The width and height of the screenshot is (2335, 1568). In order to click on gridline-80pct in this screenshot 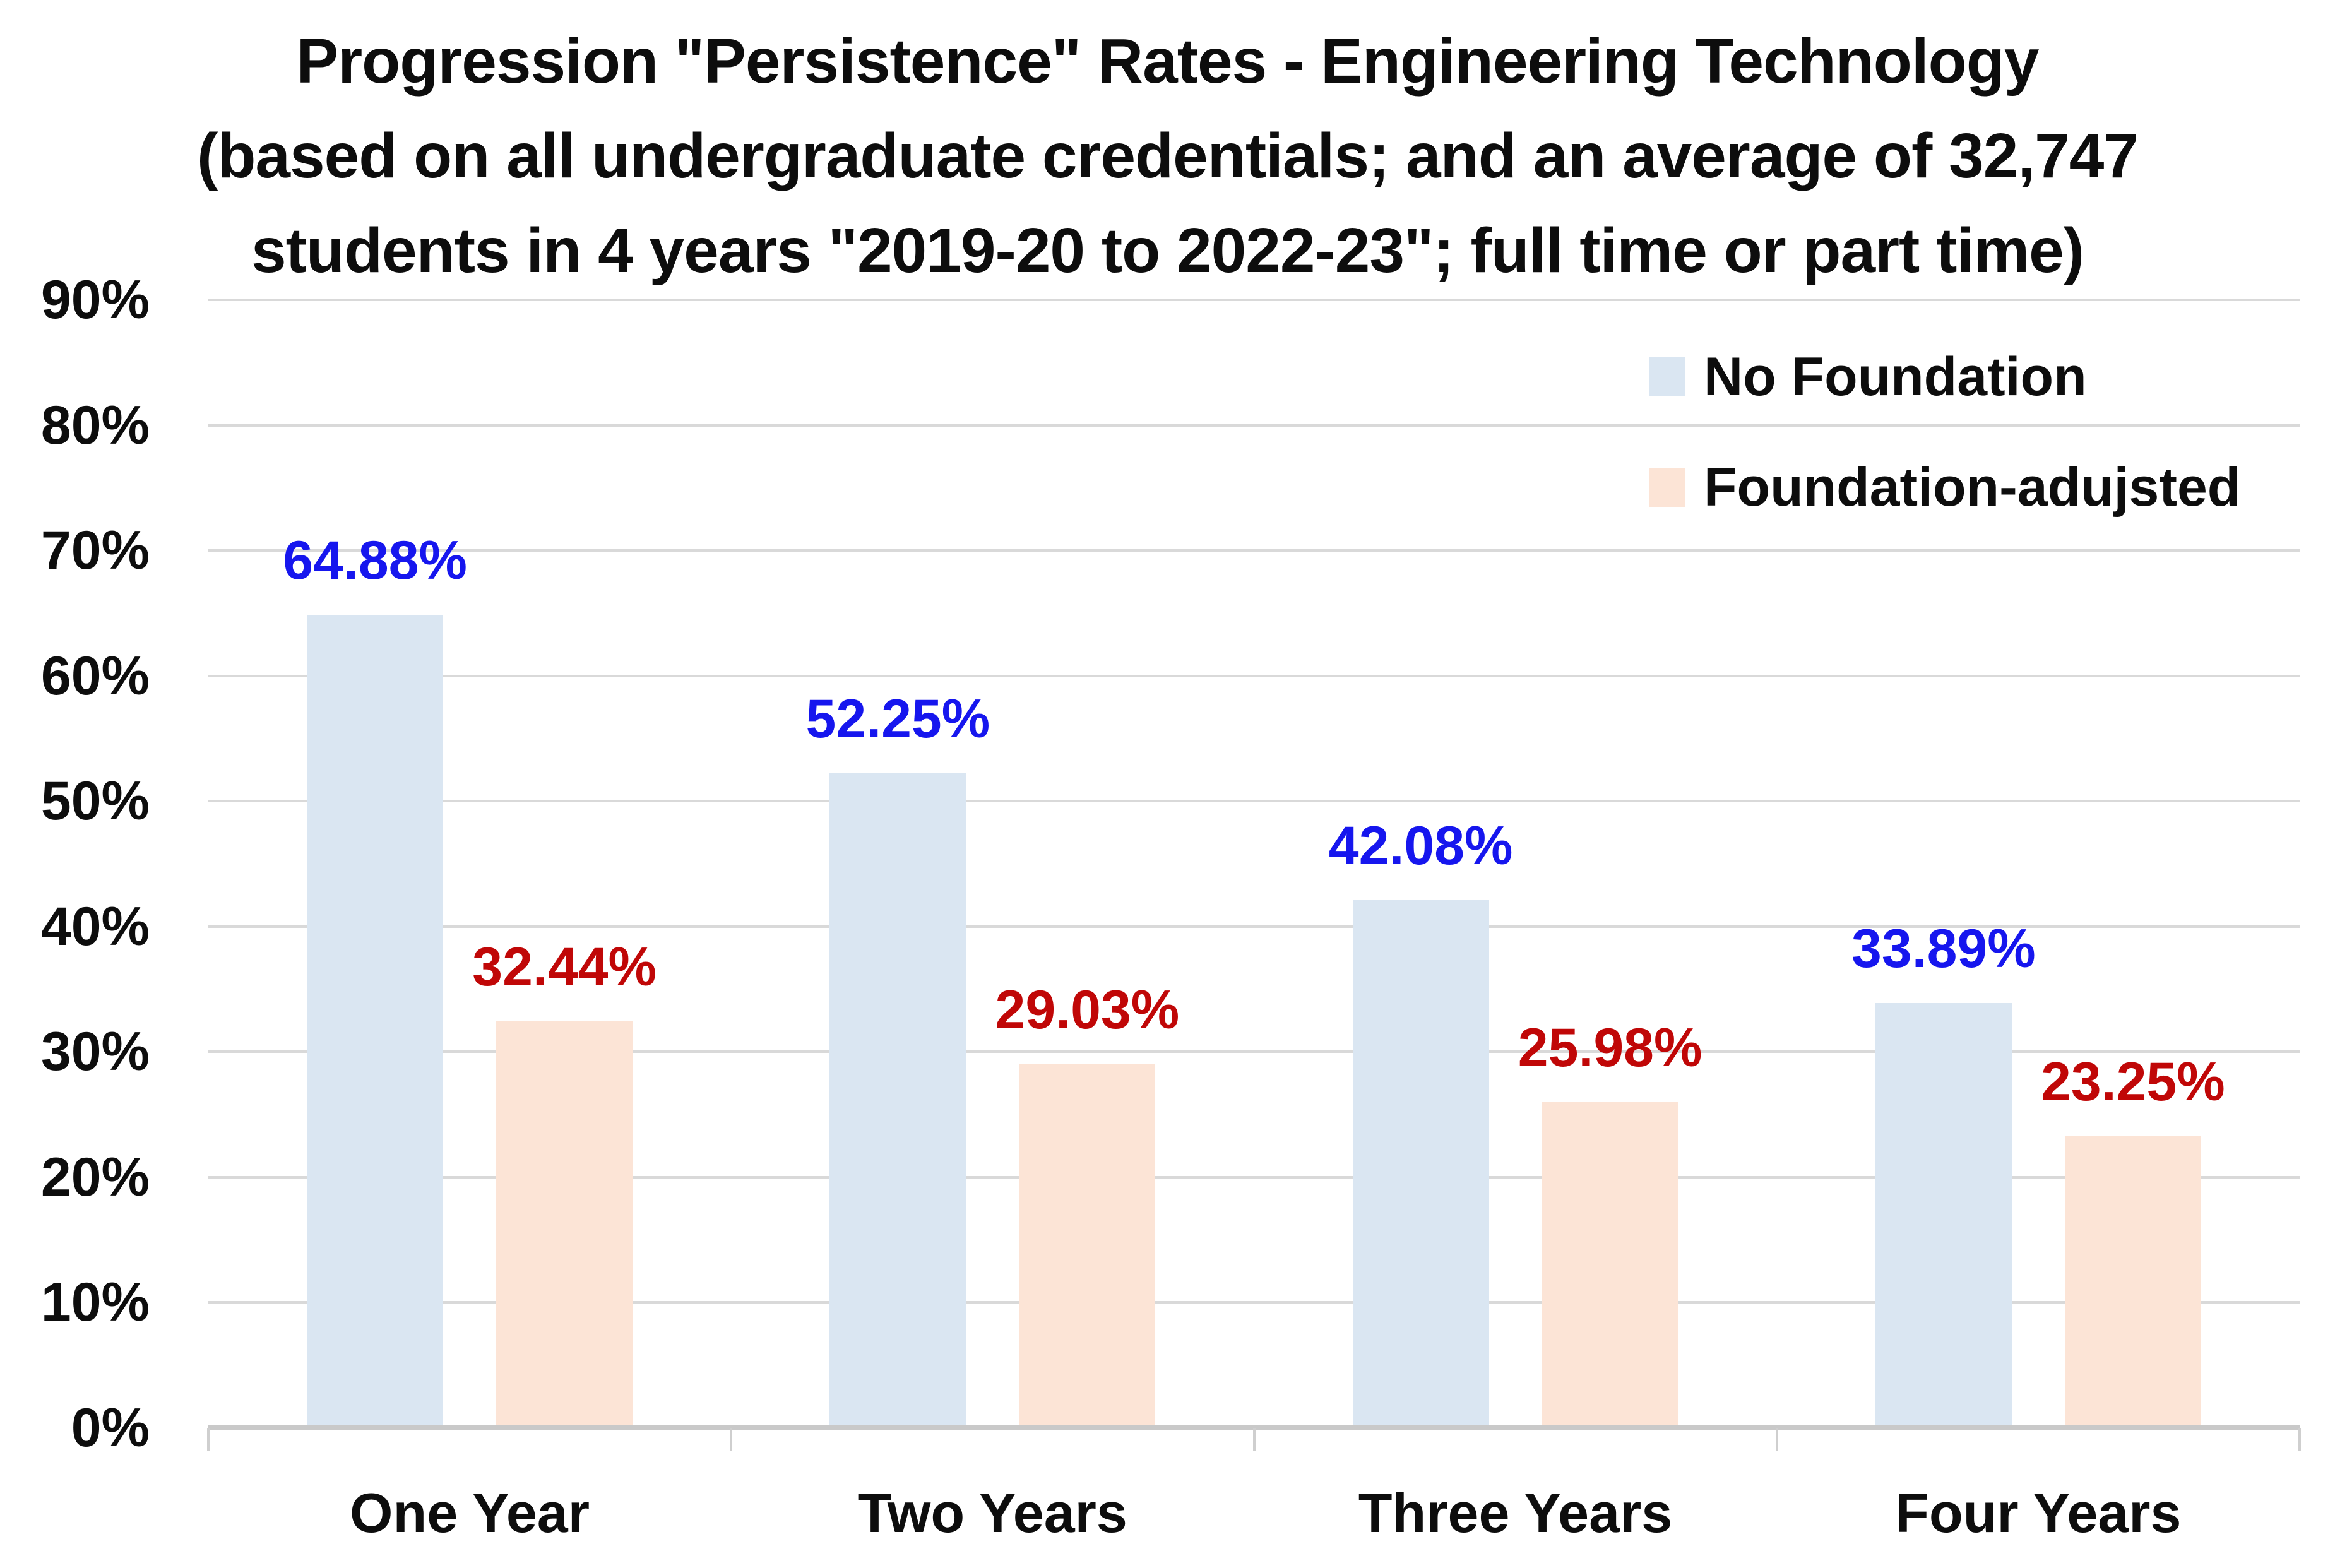, I will do `click(1254, 425)`.